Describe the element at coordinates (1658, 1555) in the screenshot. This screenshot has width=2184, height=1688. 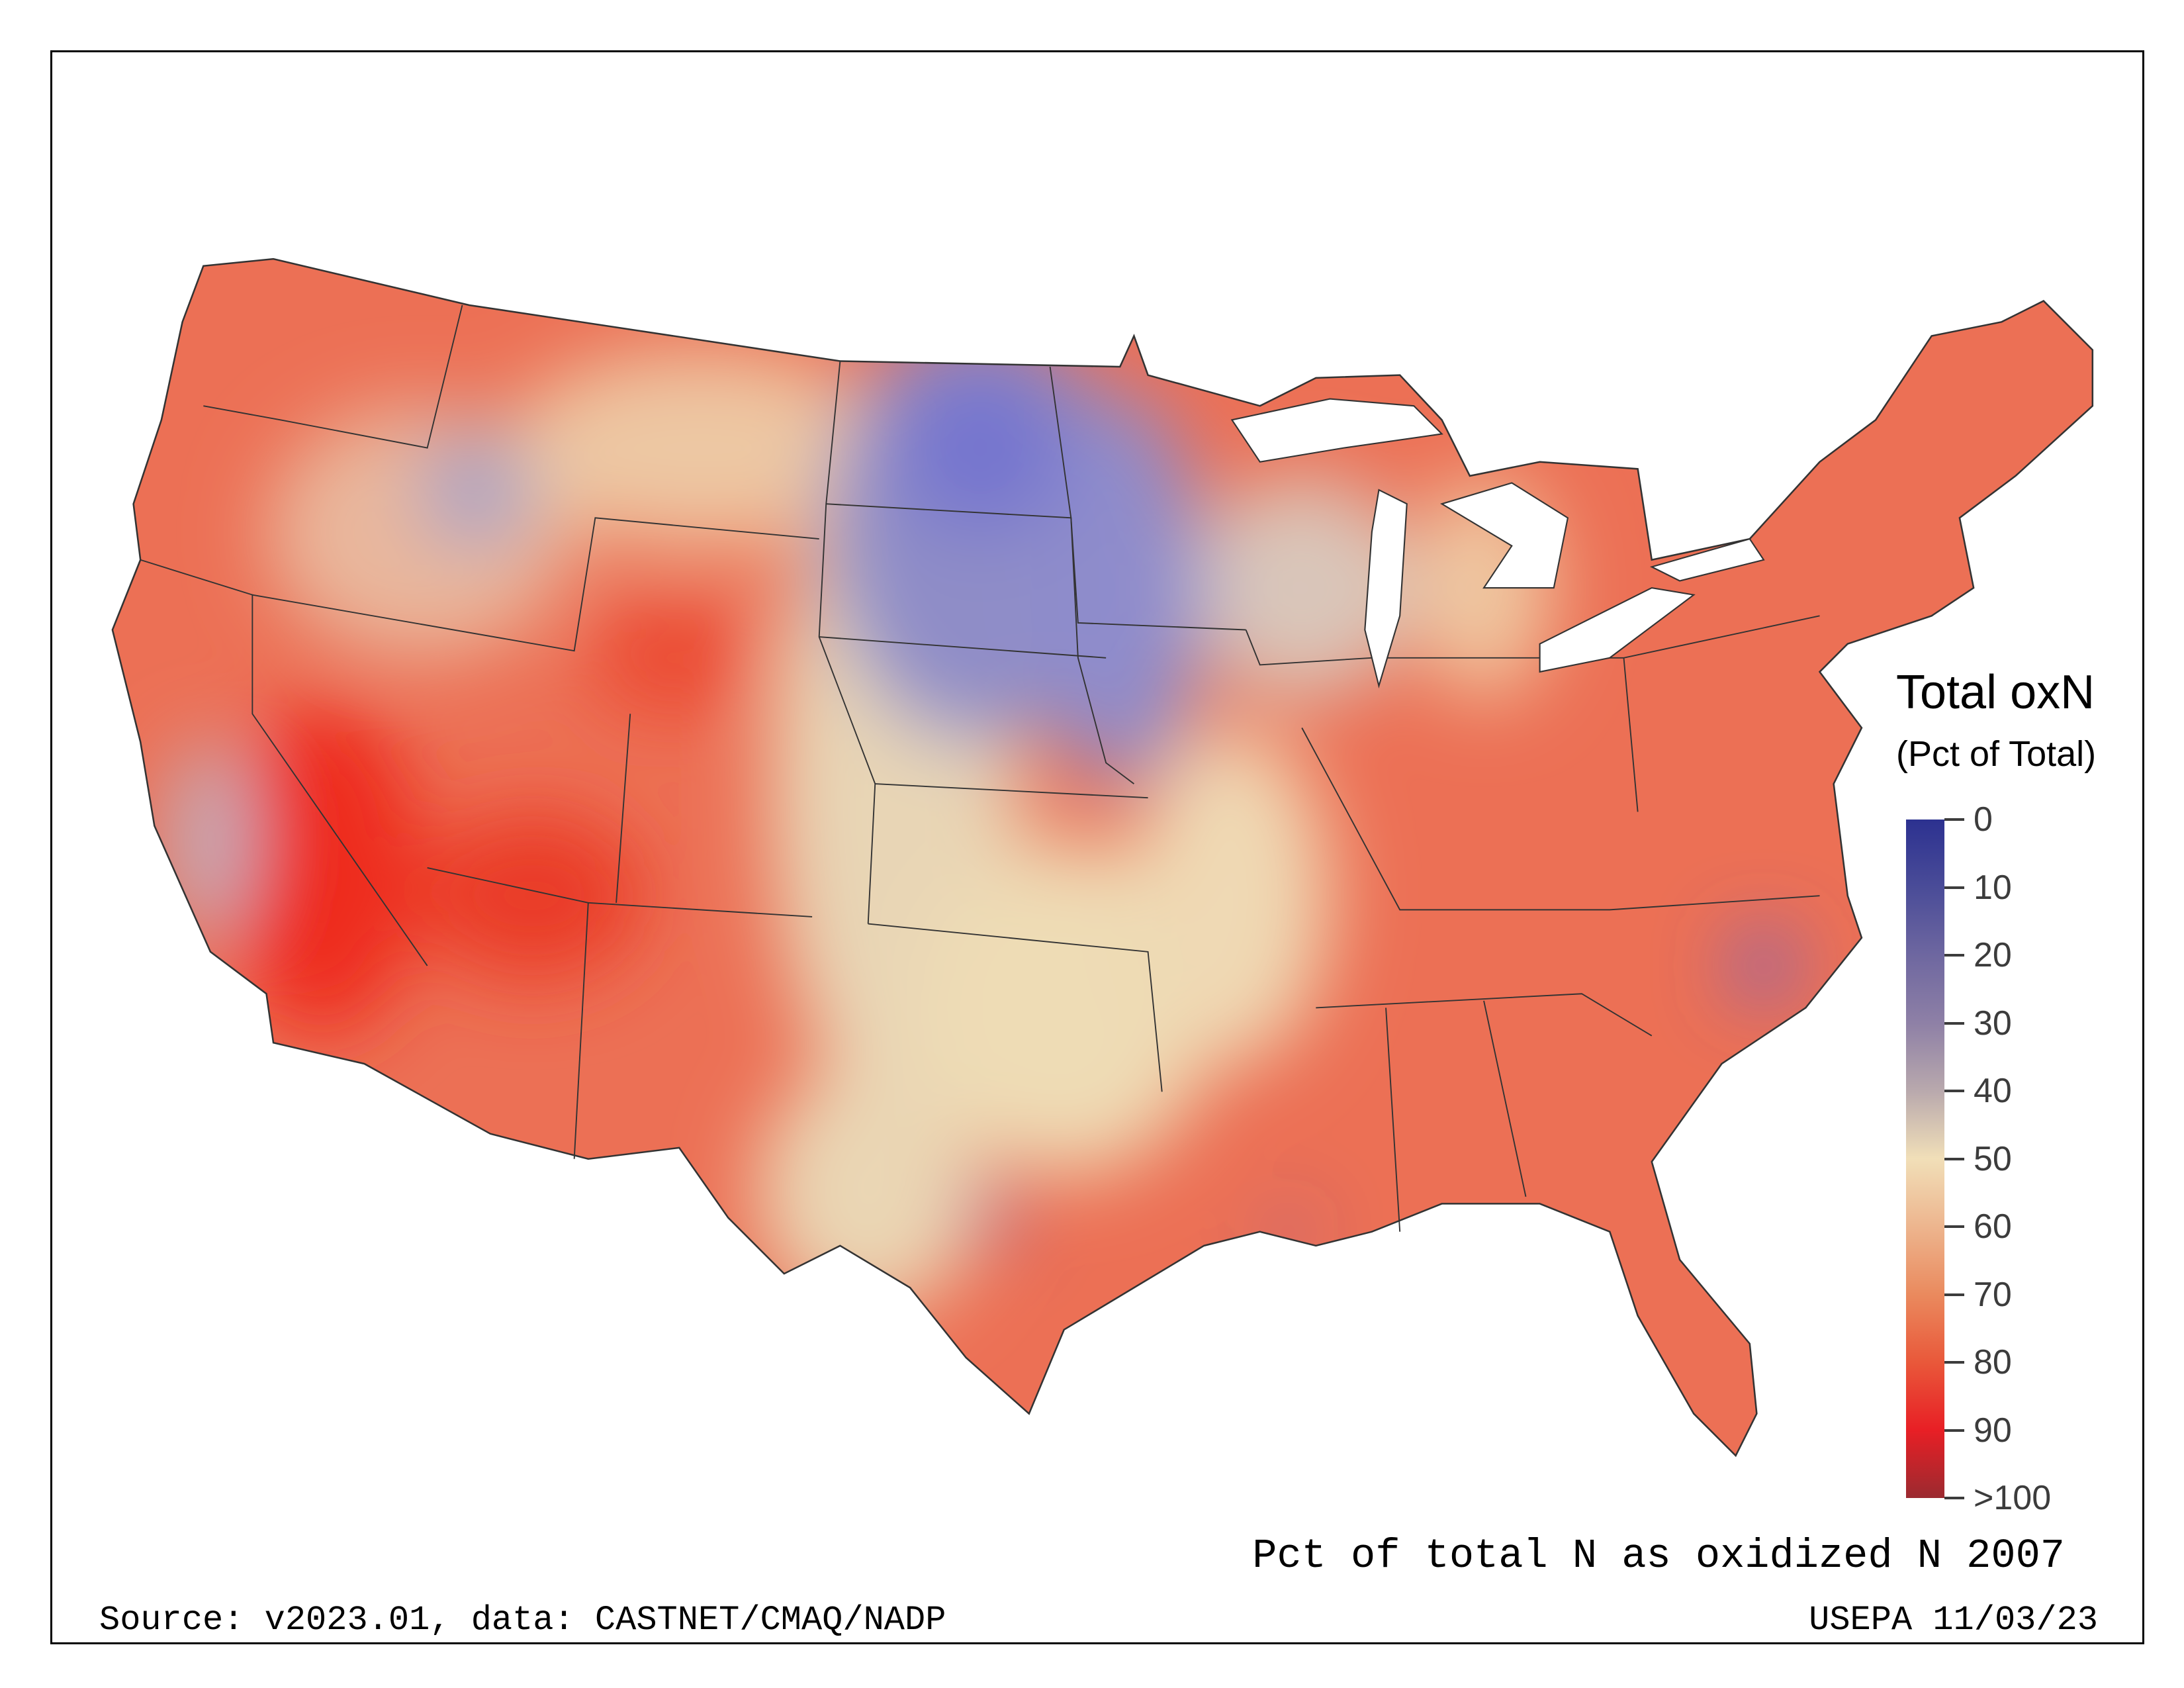
I see `map-caption: Pct of total N as oxidized N 2007` at that location.